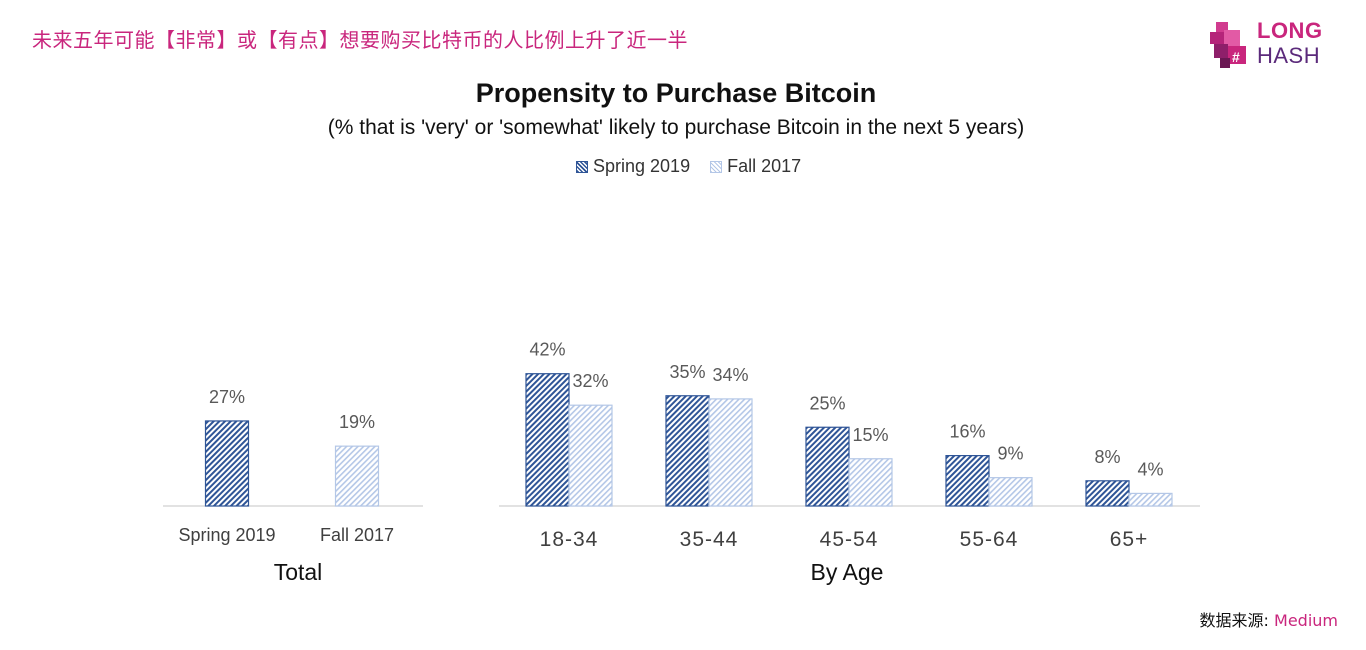 The height and width of the screenshot is (650, 1366). I want to click on data-label-fall-2017-55-64: 9%, so click(1010, 454).